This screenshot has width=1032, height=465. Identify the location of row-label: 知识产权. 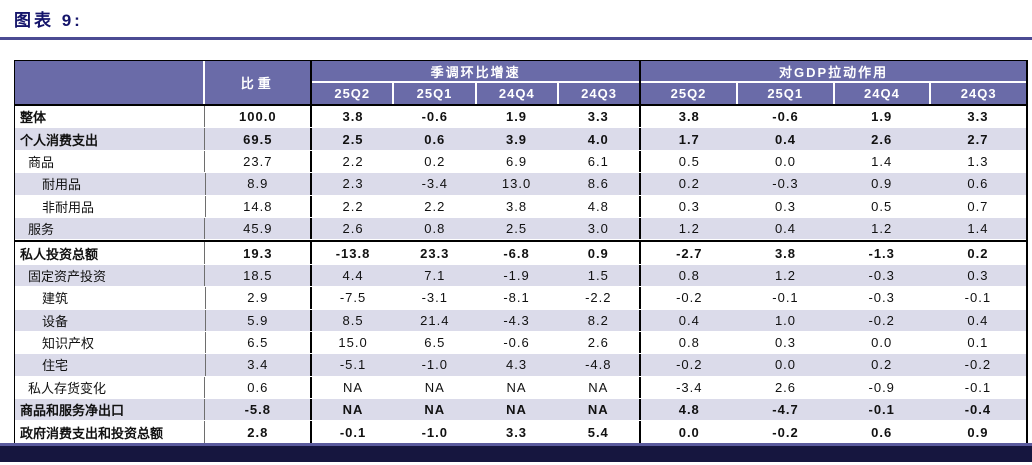
(110, 342).